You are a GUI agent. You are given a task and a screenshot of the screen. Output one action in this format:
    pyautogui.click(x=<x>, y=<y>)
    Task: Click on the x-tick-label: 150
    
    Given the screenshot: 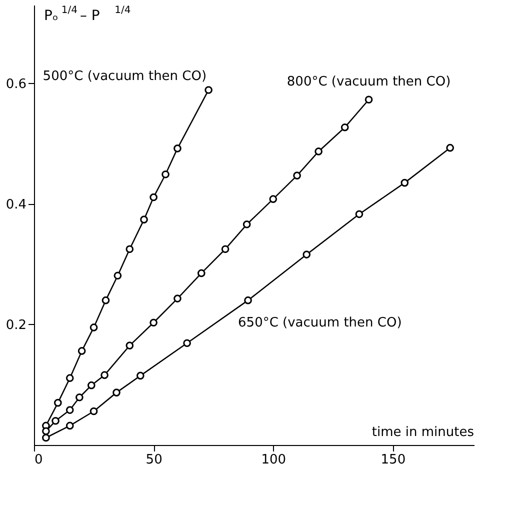 What is the action you would take?
    pyautogui.click(x=393, y=460)
    